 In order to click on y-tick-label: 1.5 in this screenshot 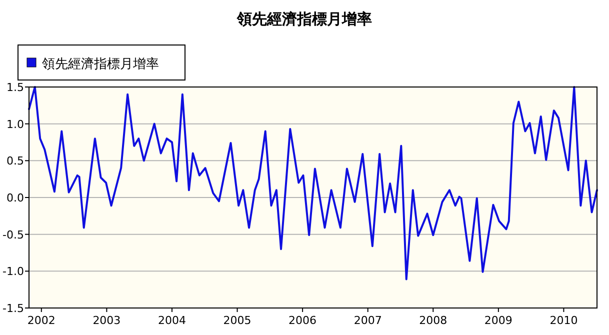, I will do `click(15, 87)`.